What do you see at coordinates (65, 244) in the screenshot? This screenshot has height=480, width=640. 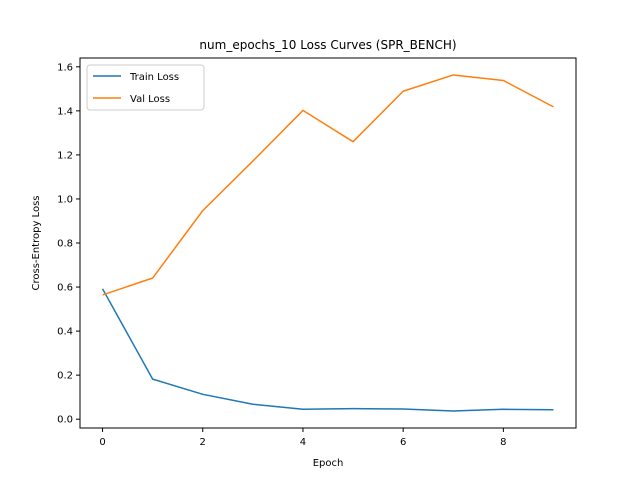 I see `y-tick-label: 0.8` at bounding box center [65, 244].